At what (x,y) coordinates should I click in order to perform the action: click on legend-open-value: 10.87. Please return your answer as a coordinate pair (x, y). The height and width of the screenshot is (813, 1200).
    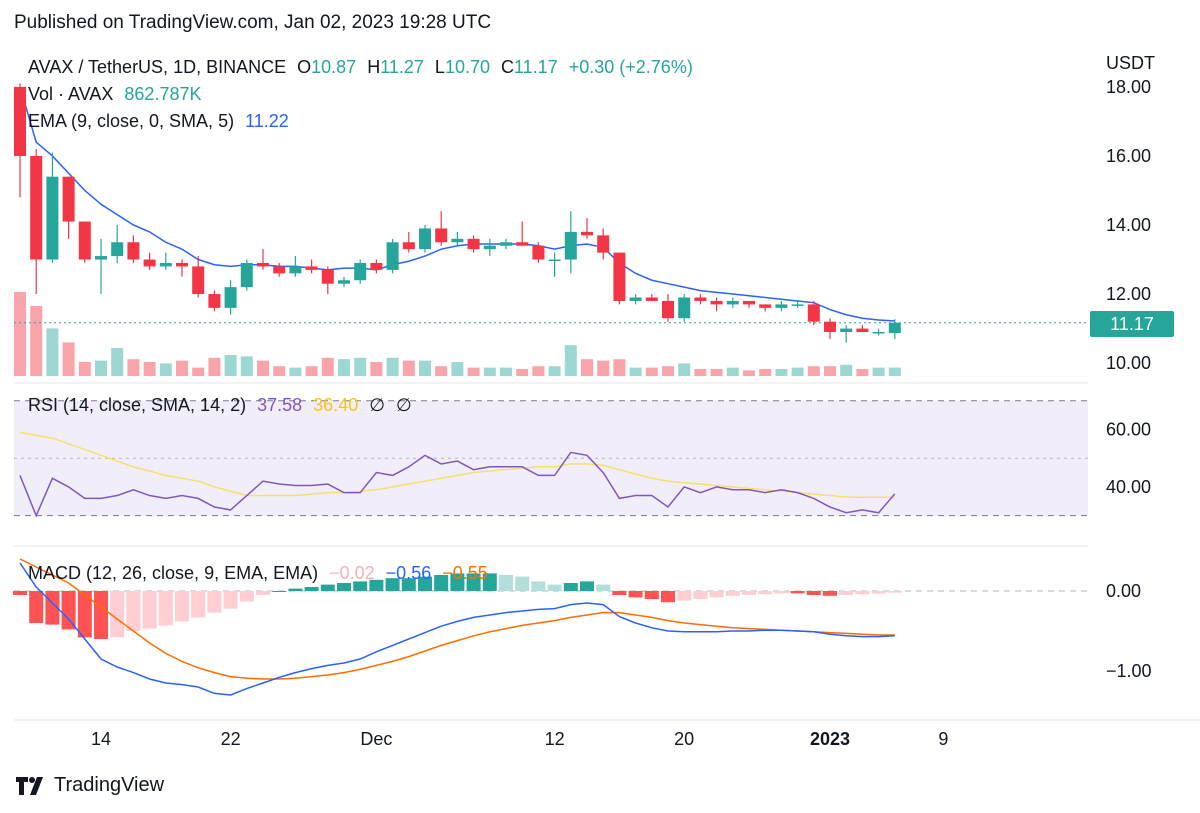
    Looking at the image, I should click on (334, 67).